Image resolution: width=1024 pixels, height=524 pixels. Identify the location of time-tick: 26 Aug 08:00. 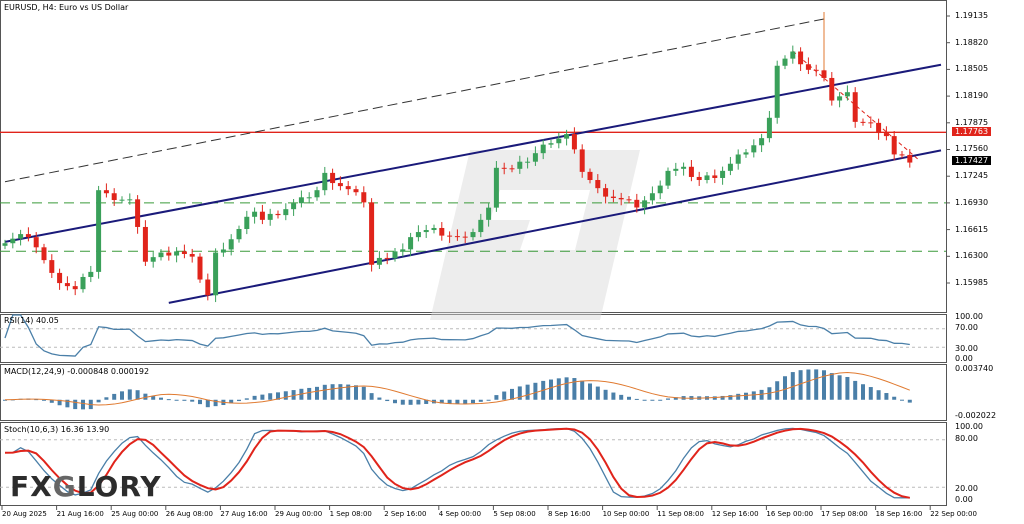
(189, 514).